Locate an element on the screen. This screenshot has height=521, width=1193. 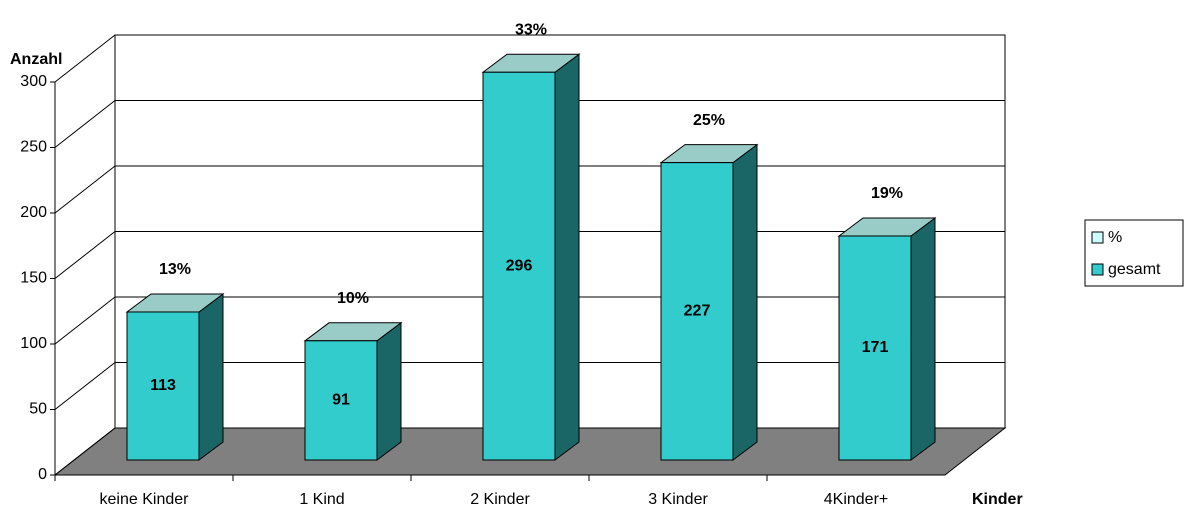
percent-label: 25% is located at coordinates (709, 120).